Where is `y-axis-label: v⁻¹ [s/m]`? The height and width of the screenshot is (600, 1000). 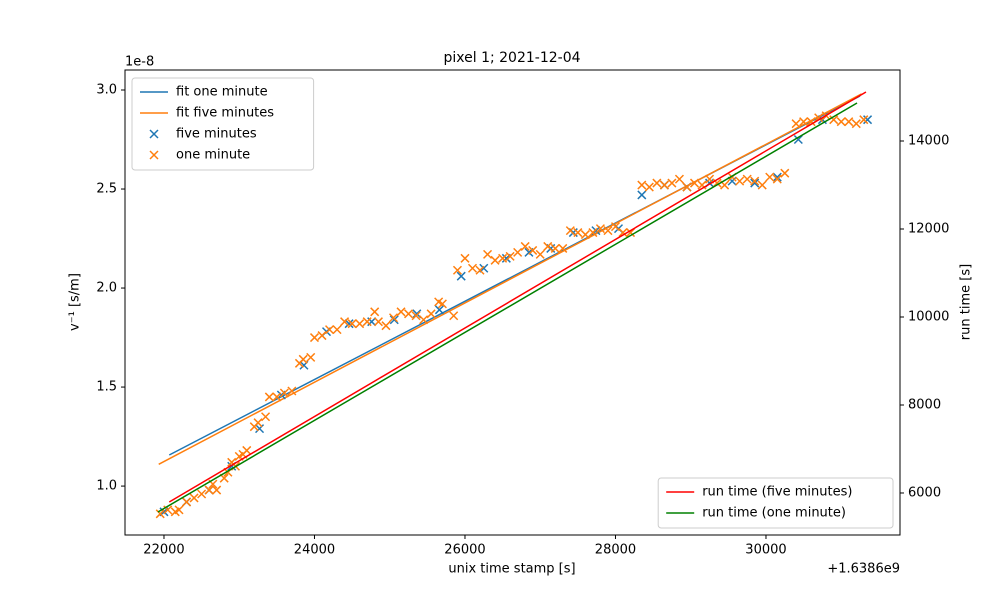 y-axis-label: v⁻¹ [s/m] is located at coordinates (75, 302).